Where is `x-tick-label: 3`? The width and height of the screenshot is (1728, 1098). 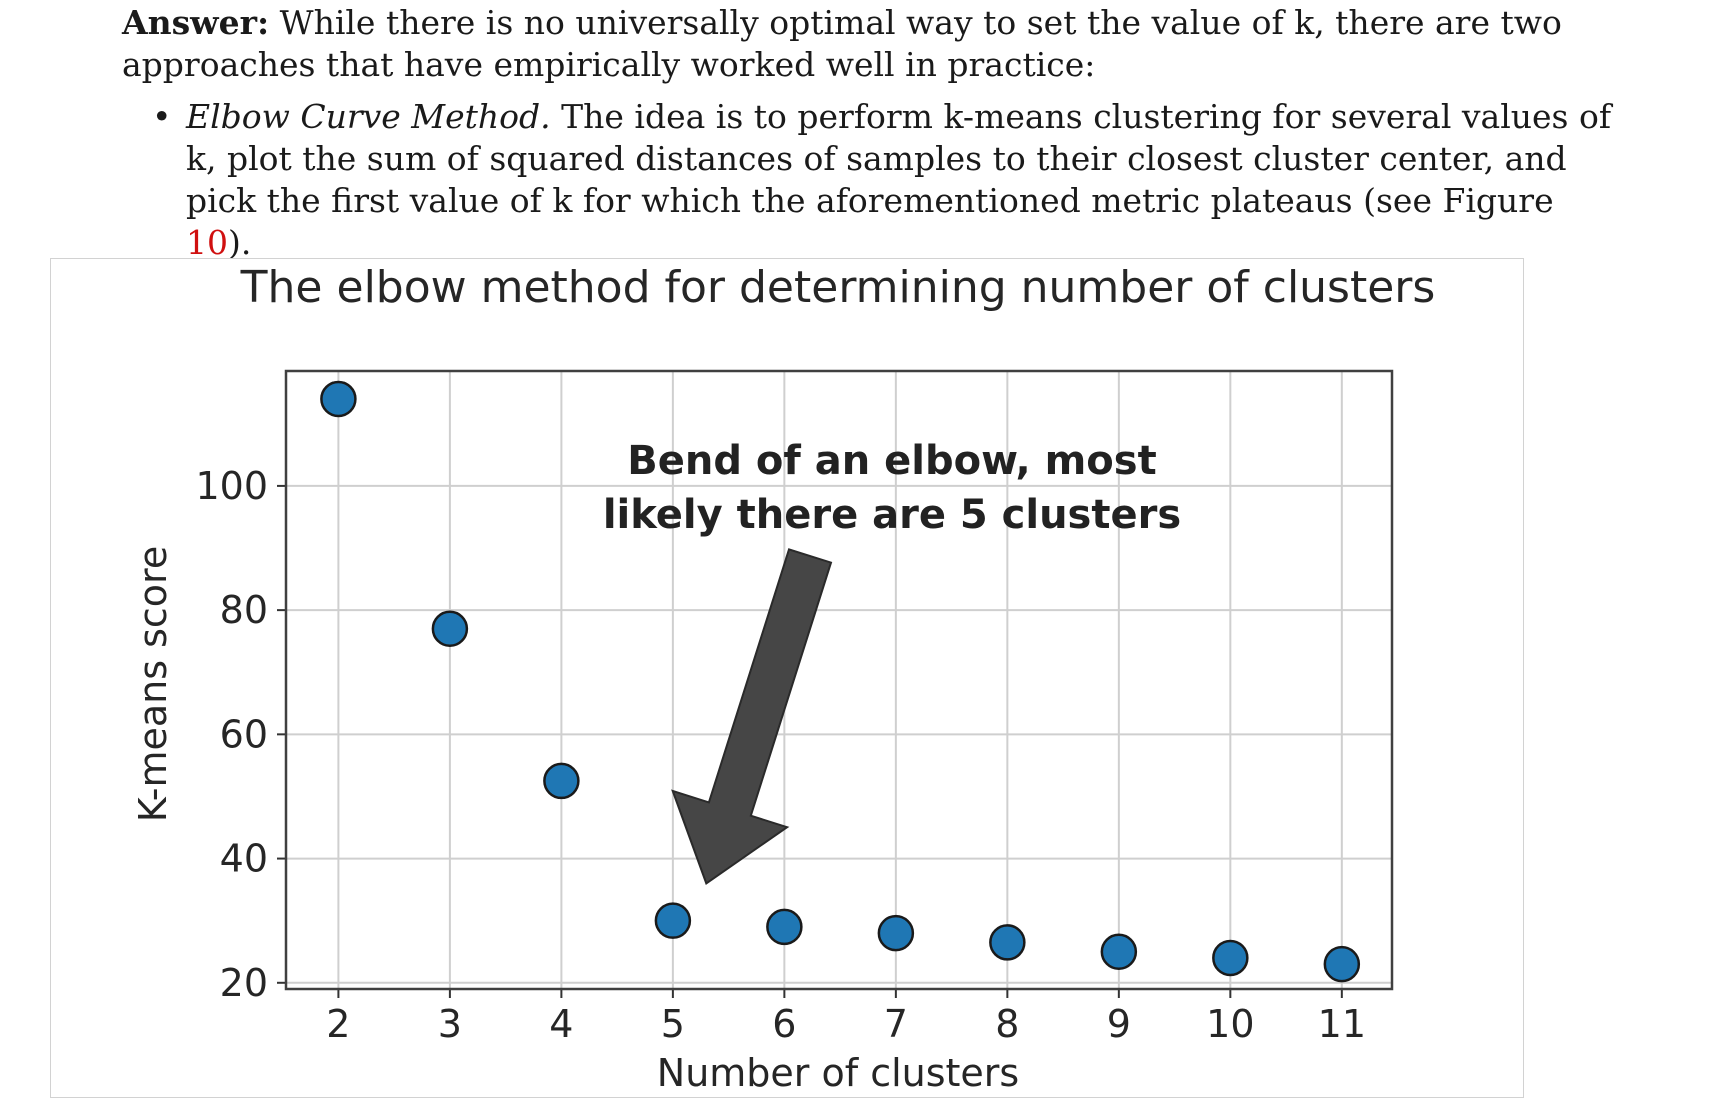 x-tick-label: 3 is located at coordinates (450, 1024).